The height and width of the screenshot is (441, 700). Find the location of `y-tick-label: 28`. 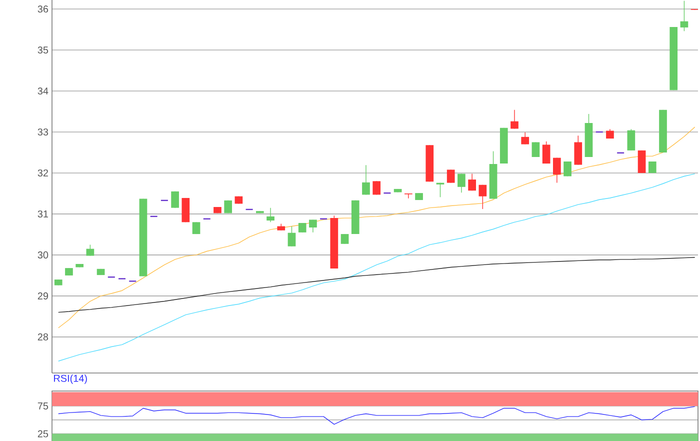

y-tick-label: 28 is located at coordinates (43, 336).